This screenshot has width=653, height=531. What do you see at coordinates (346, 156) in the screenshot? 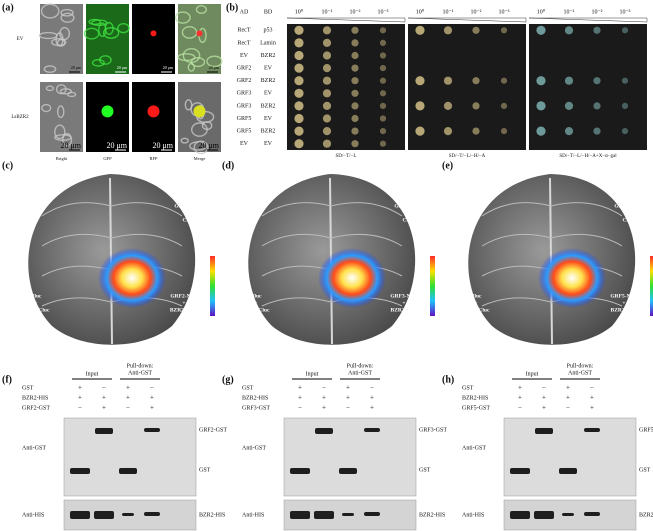
I see `medium-label: SD/−T/−L` at bounding box center [346, 156].